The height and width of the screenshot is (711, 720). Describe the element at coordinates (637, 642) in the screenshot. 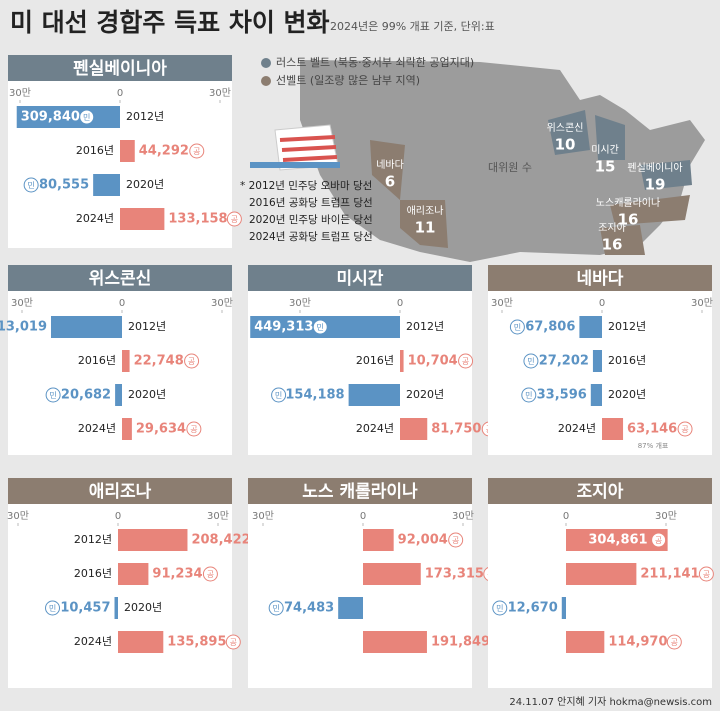

I see `value-label: 114,970` at that location.